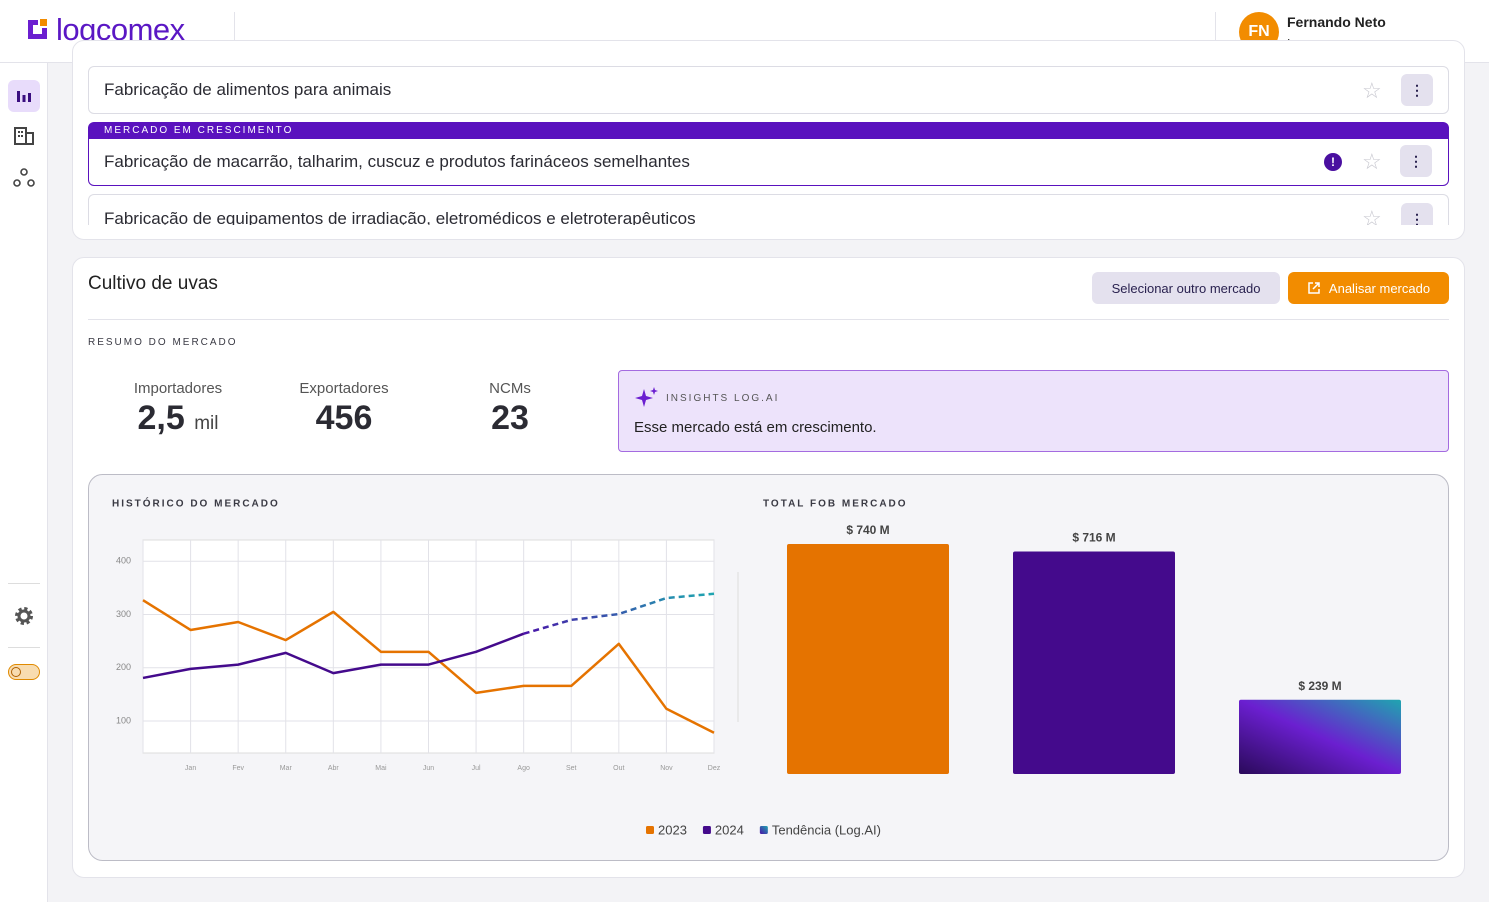 This screenshot has height=902, width=1489. Describe the element at coordinates (334, 768) in the screenshot. I see `x-tick-label: Abr` at that location.